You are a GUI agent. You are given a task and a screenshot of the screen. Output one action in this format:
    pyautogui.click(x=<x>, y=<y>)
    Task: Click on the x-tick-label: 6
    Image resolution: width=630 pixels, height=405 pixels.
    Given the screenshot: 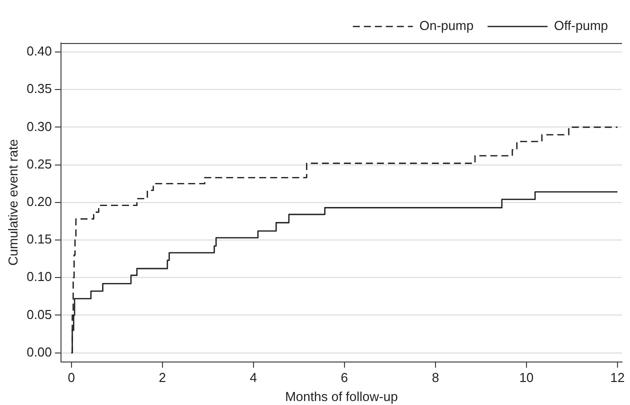 What is the action you would take?
    pyautogui.click(x=344, y=378)
    